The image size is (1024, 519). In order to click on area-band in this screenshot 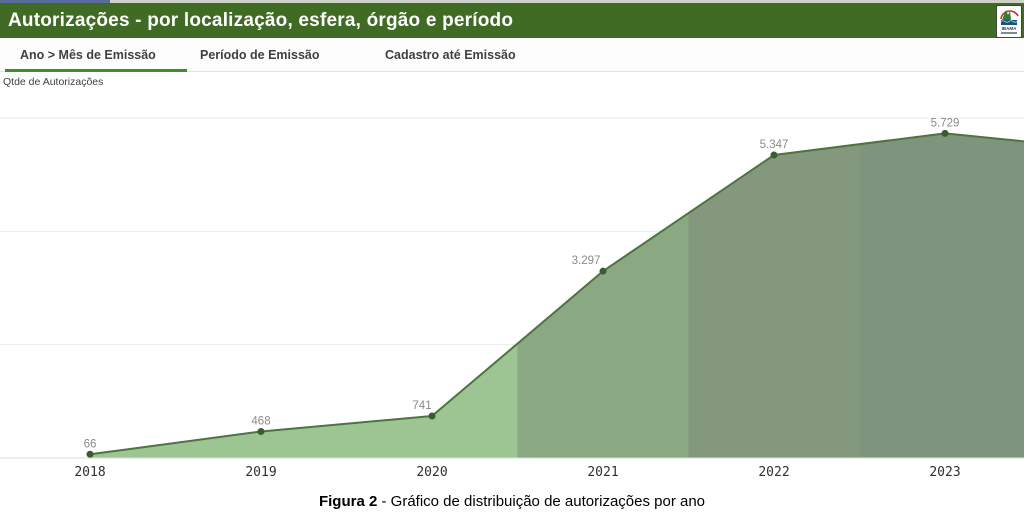, I will do `click(941, 295)`.